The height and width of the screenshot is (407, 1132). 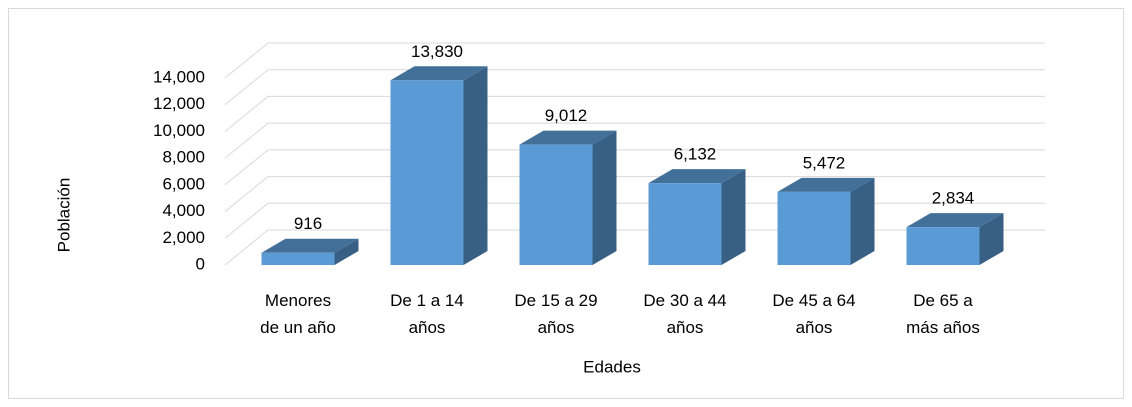 What do you see at coordinates (566, 115) in the screenshot?
I see `value-label: 9,012` at bounding box center [566, 115].